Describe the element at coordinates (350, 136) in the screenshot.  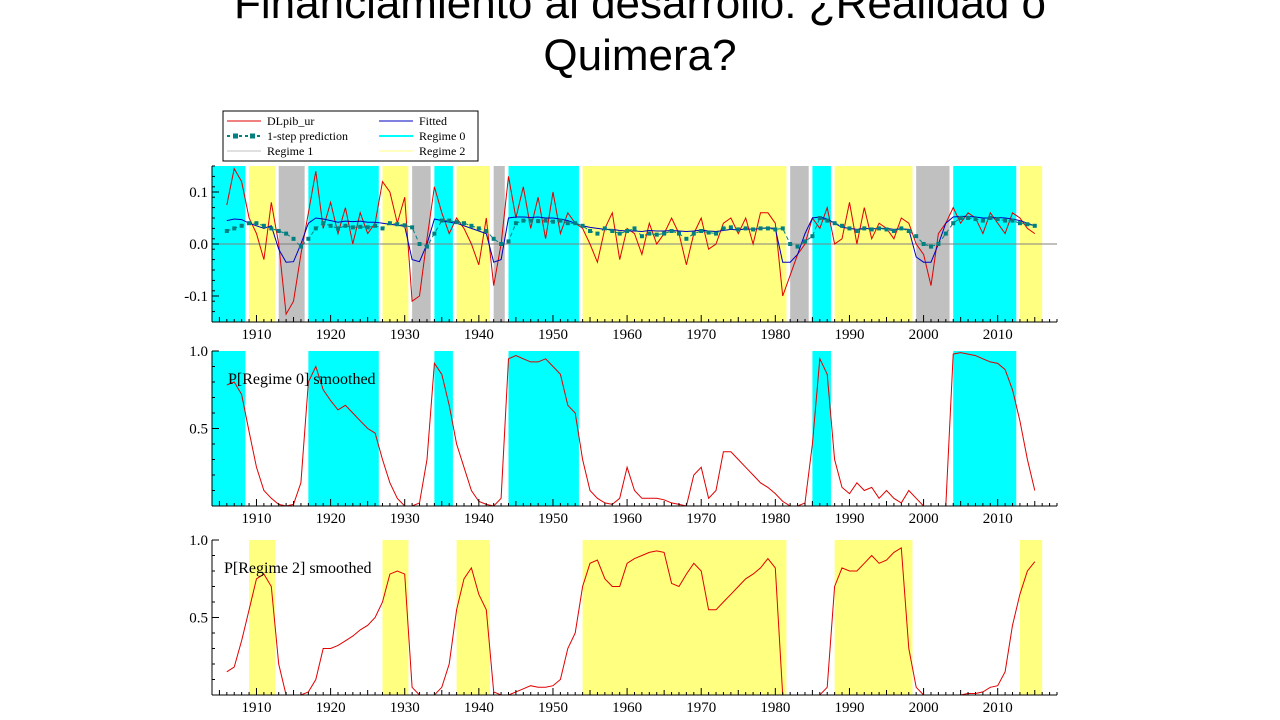
I see `legend-box` at that location.